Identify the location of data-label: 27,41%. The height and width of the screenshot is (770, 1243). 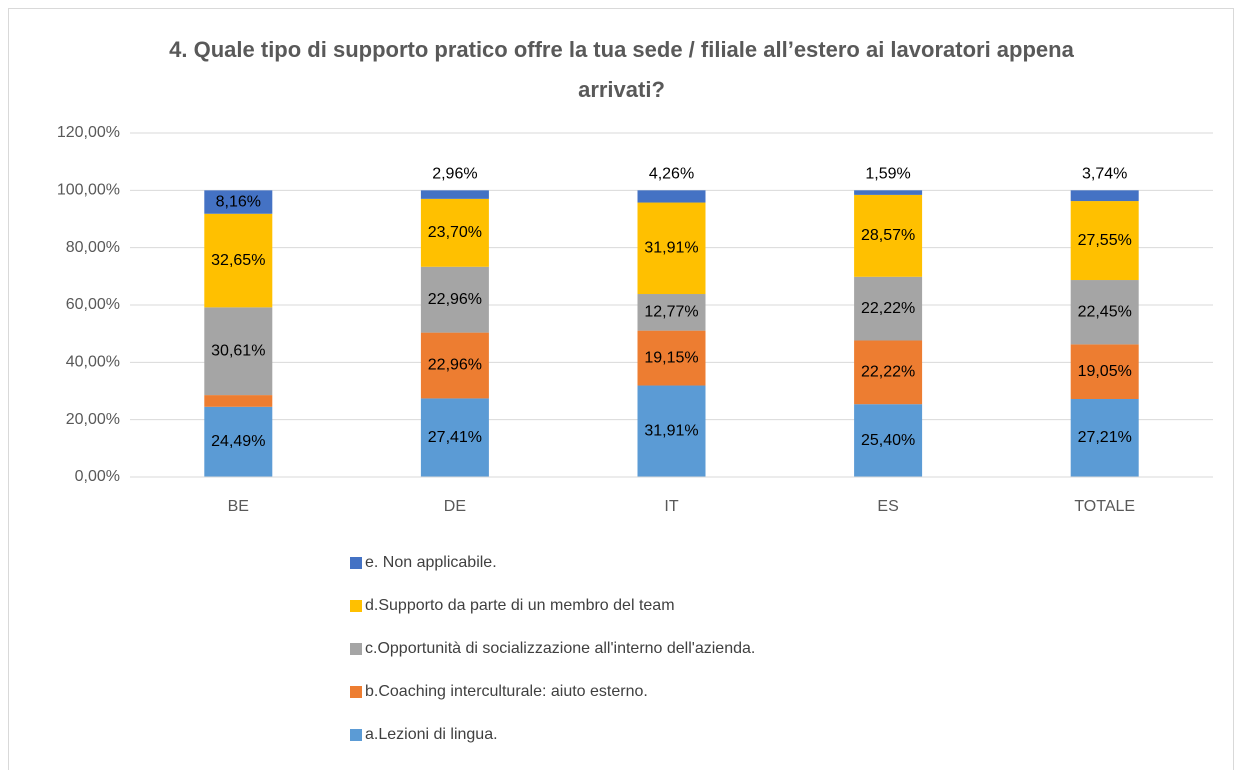
(455, 437).